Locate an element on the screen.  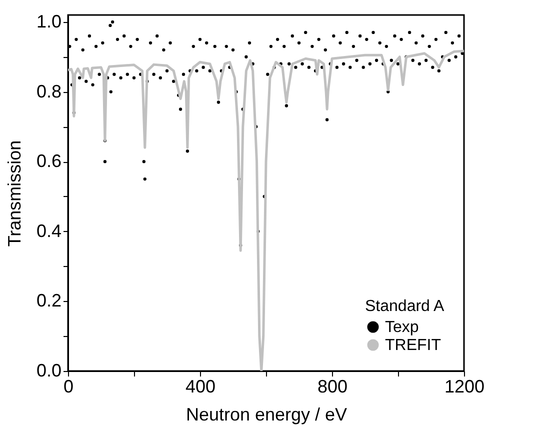
x-axis-title: Neutron energy / eV is located at coordinates (267, 414).